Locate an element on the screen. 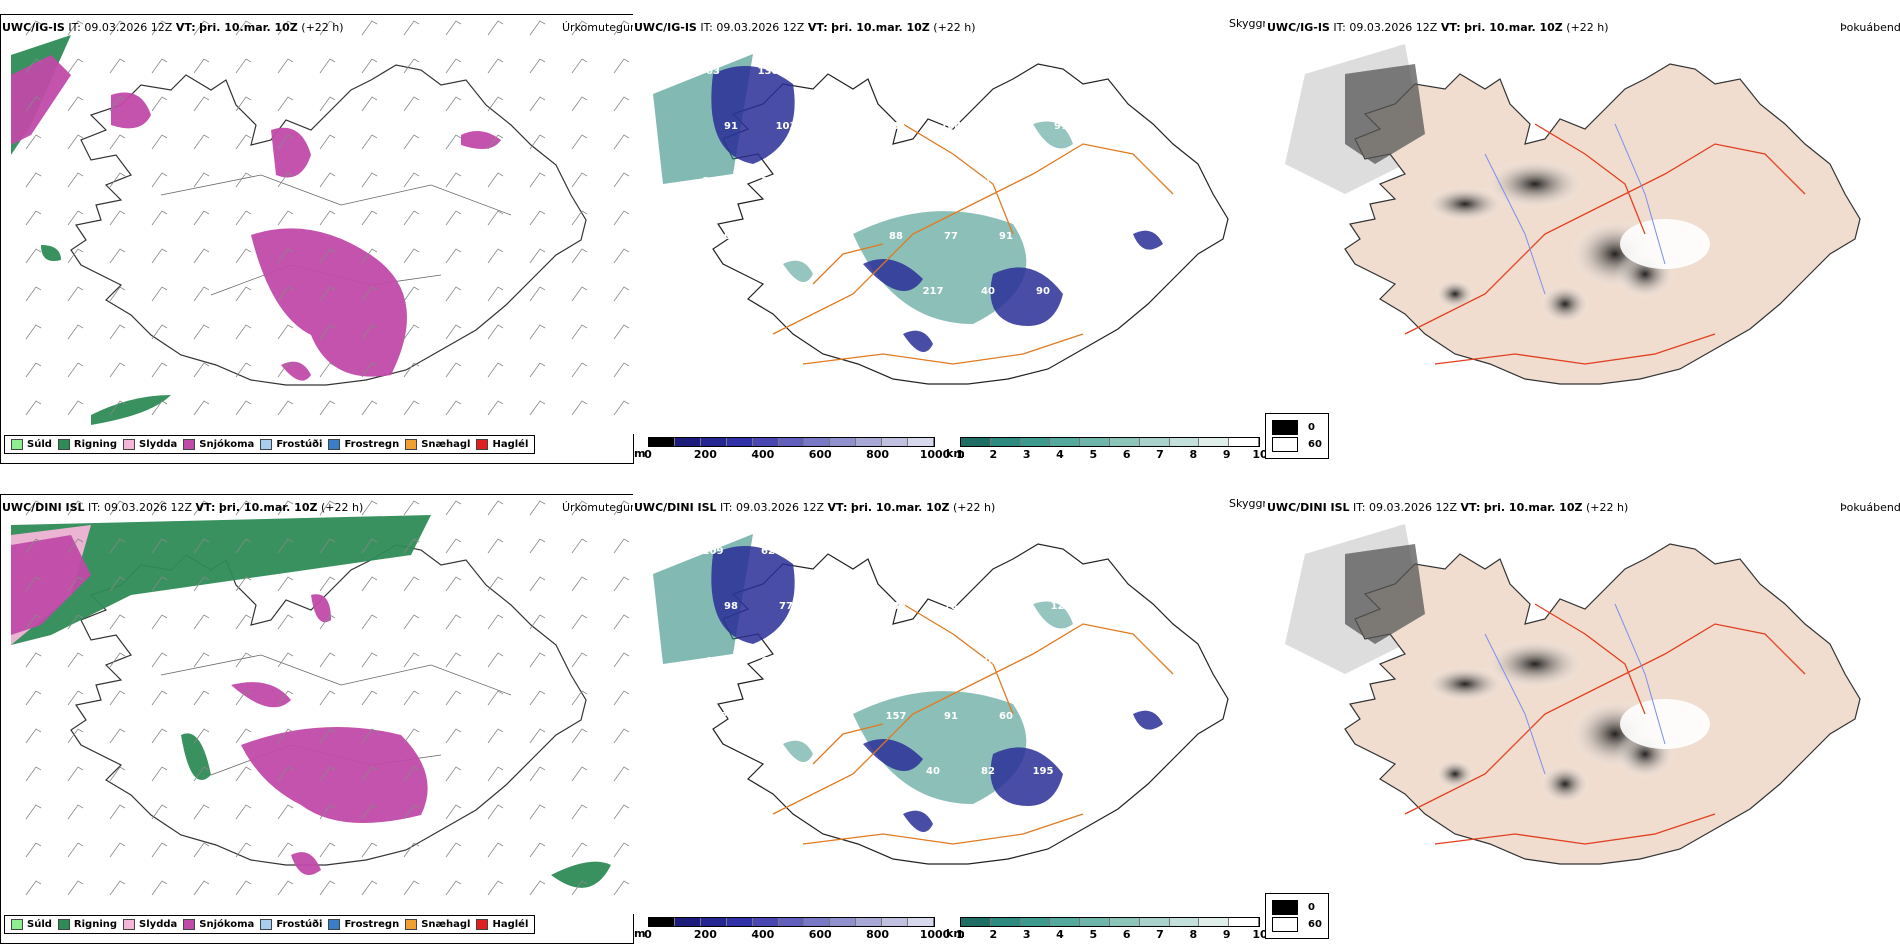 The image size is (1900, 950). cloudbase-label: 80 is located at coordinates (1116, 126).